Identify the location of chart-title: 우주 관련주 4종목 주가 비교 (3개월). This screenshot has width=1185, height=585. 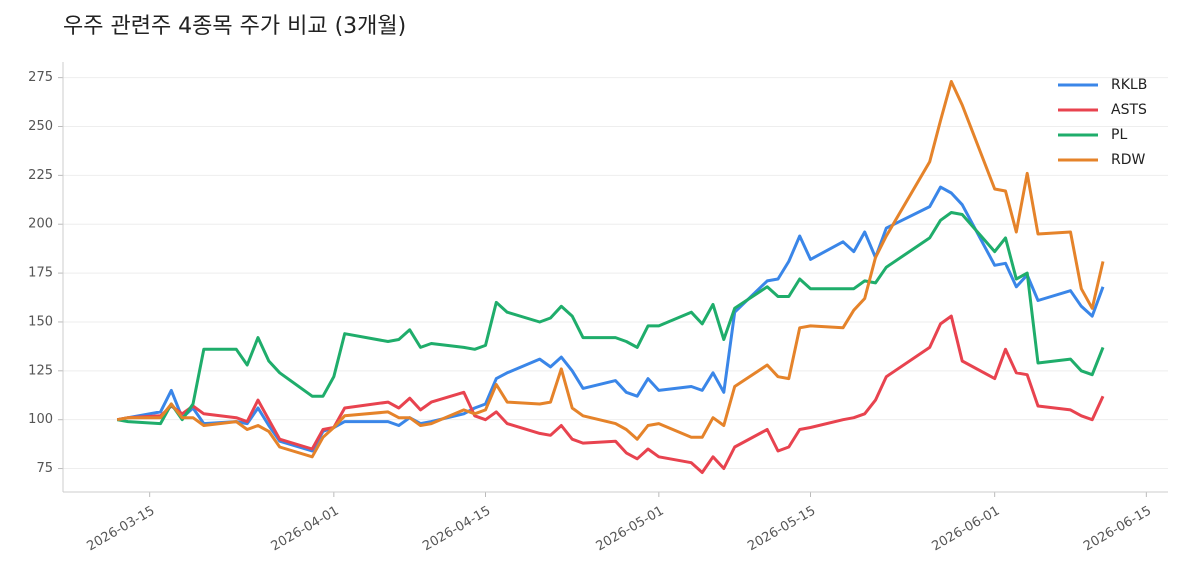
(234, 26).